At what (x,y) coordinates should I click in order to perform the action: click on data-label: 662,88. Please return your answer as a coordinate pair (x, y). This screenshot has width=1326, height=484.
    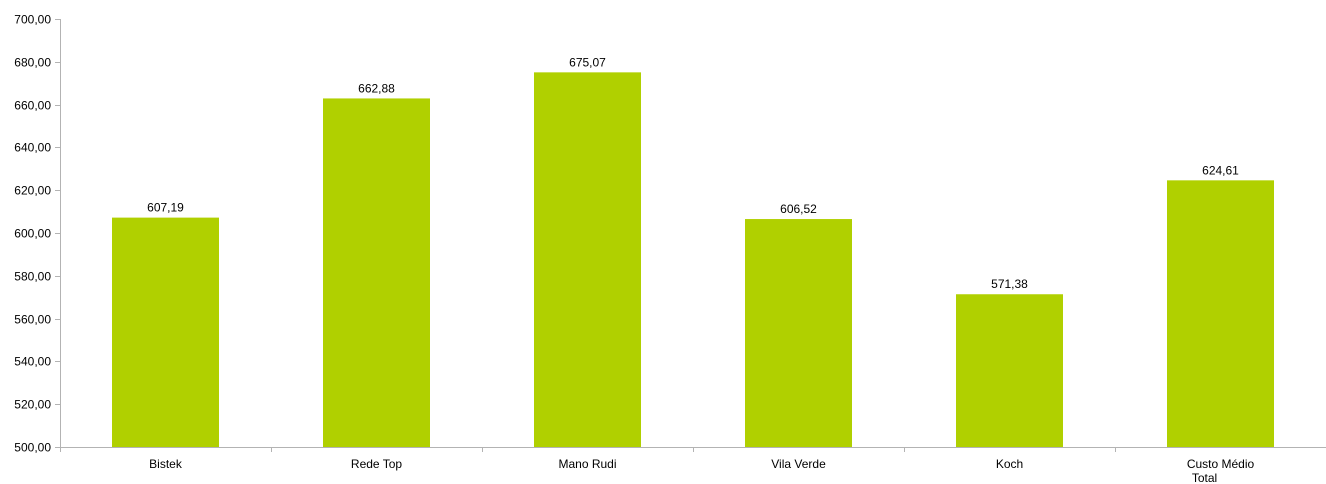
    Looking at the image, I should click on (376, 88).